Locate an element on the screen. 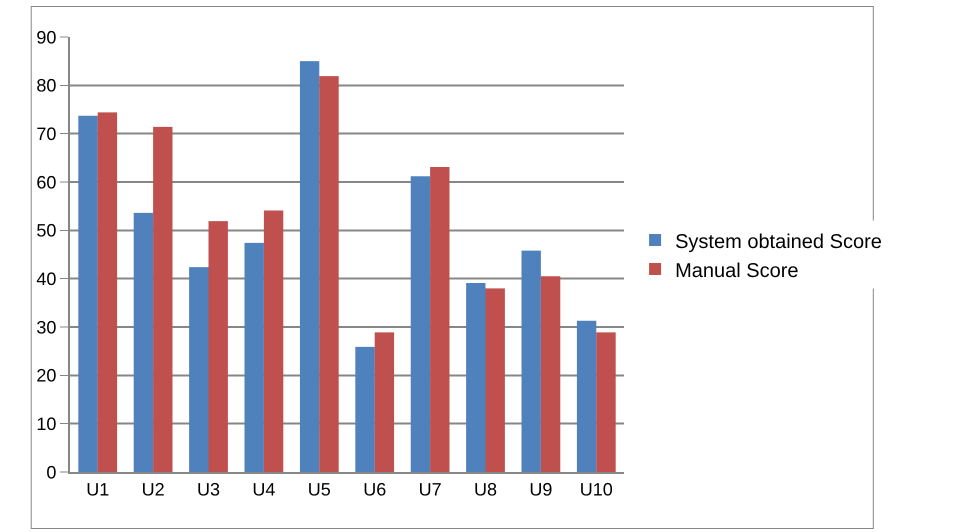 The width and height of the screenshot is (954, 532). y-tick-label: 70 is located at coordinates (46, 134).